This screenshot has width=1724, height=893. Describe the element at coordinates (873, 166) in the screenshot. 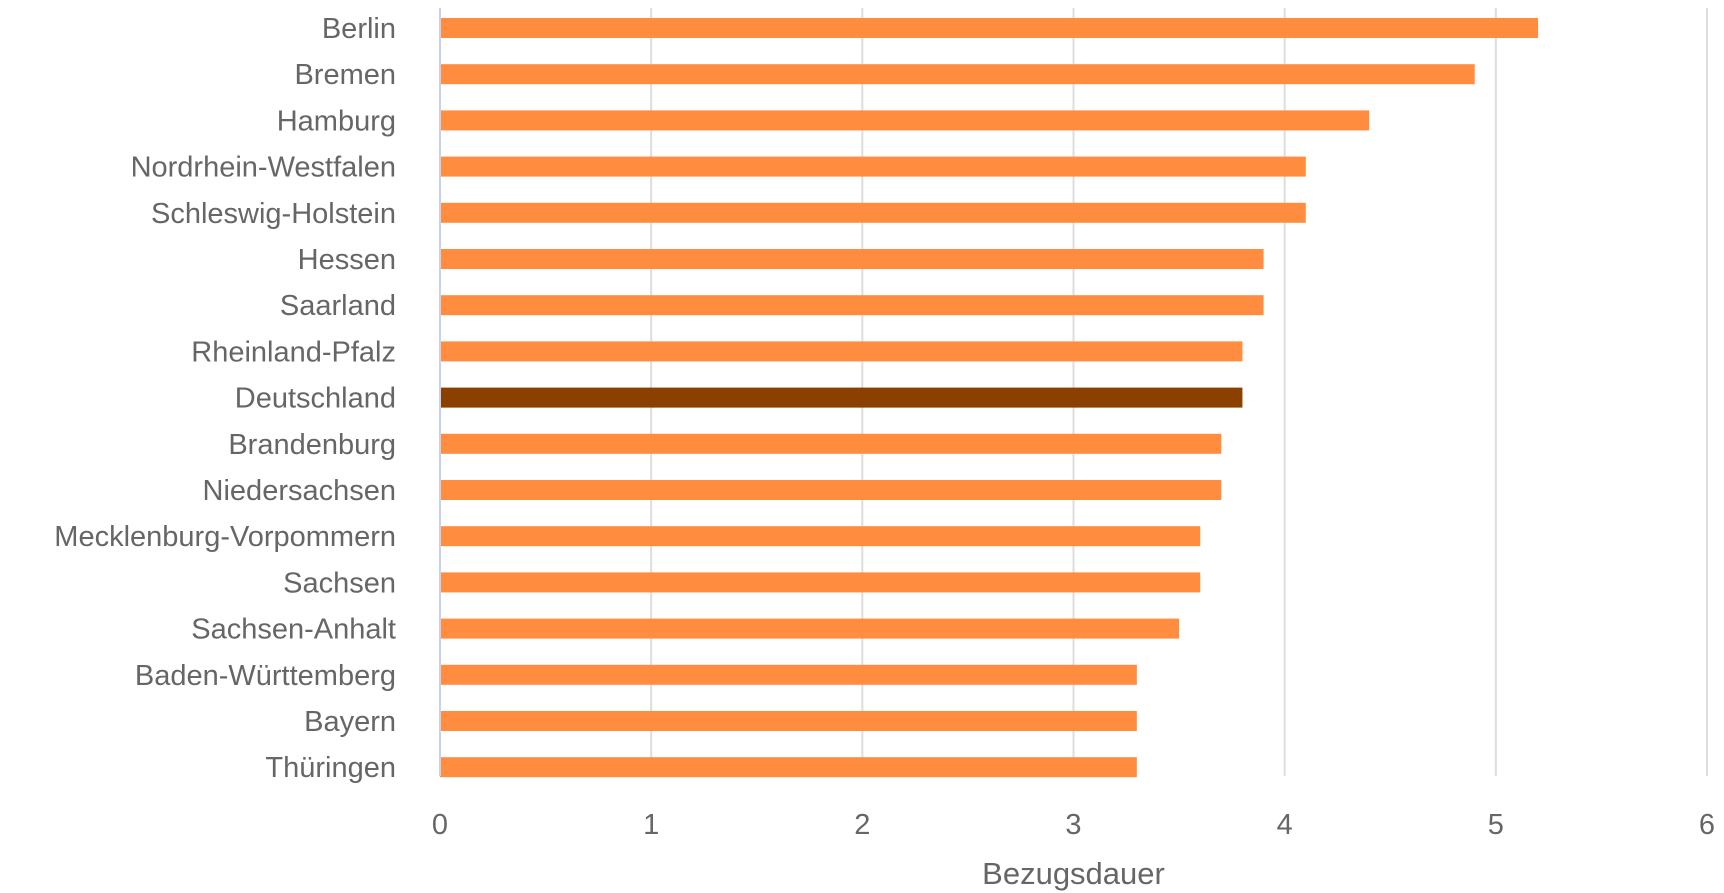

I see `bar-nordrhein-westfalen` at that location.